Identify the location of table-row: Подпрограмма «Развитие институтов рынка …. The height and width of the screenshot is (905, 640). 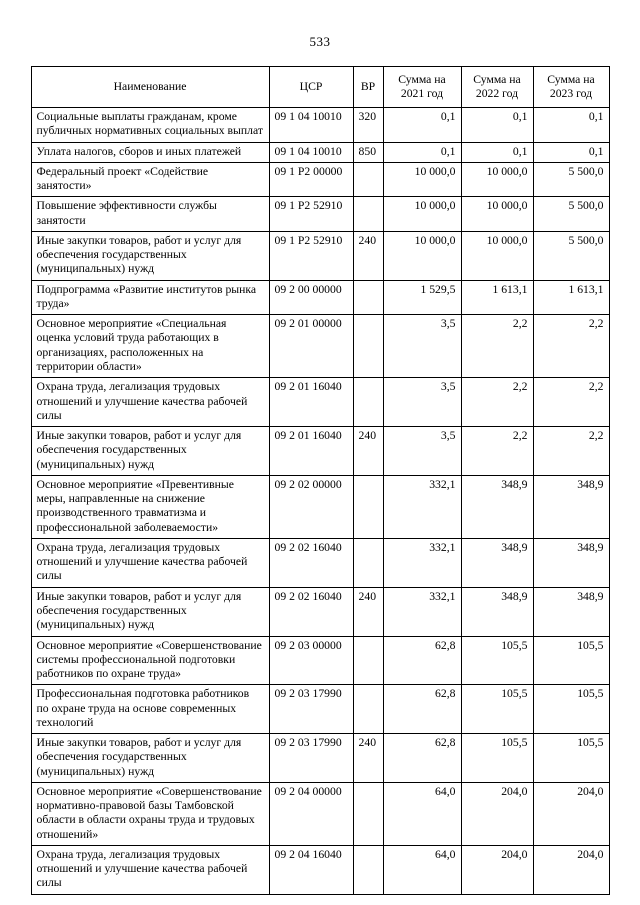
(320, 297).